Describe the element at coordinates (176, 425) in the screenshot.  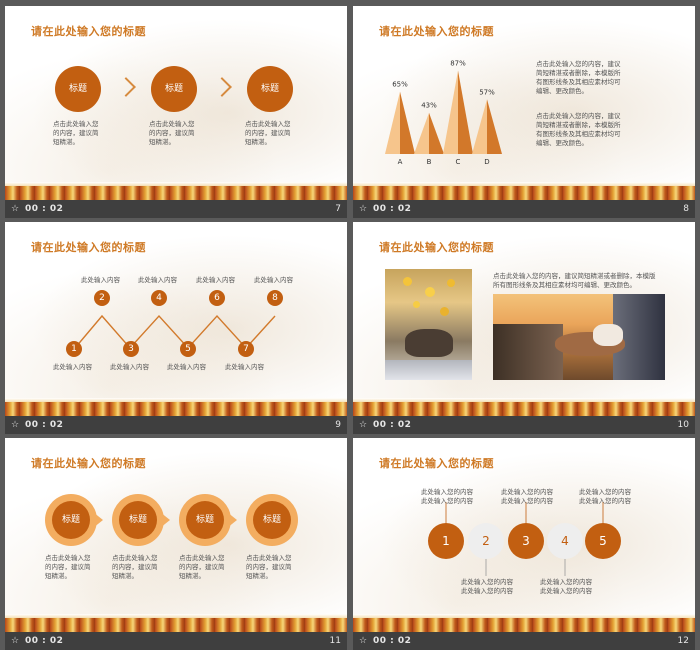
I see `slide-info-bar: ☆ 00 : 02 9` at that location.